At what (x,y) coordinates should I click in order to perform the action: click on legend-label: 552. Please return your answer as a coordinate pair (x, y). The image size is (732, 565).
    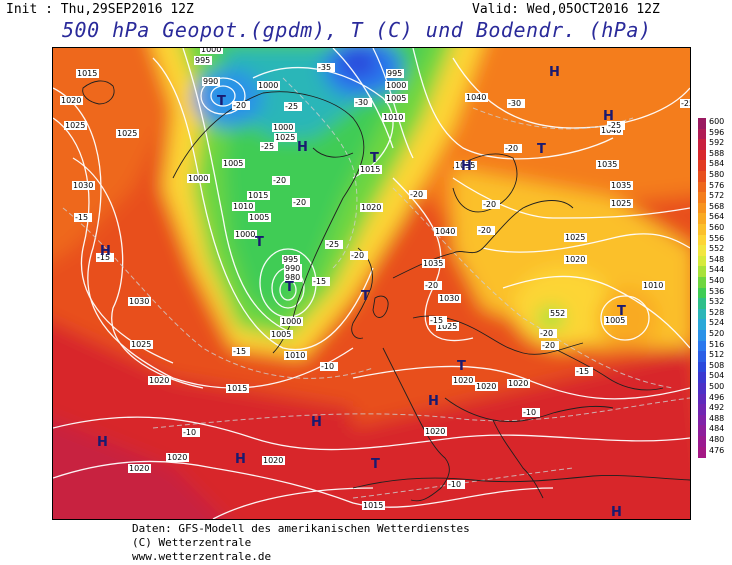
    Looking at the image, I should click on (717, 249).